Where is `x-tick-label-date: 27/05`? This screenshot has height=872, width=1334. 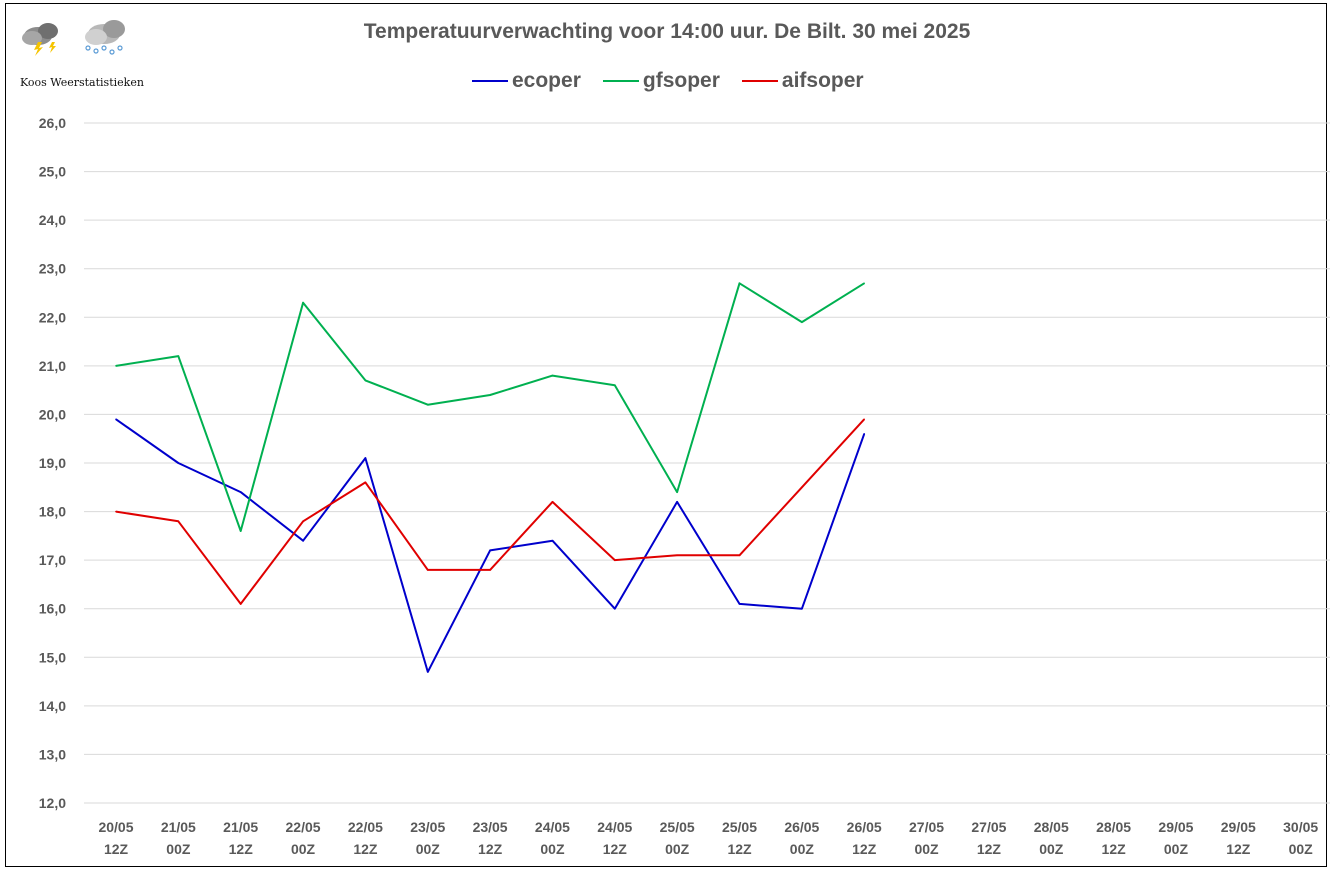 x-tick-label-date: 27/05 is located at coordinates (988, 827).